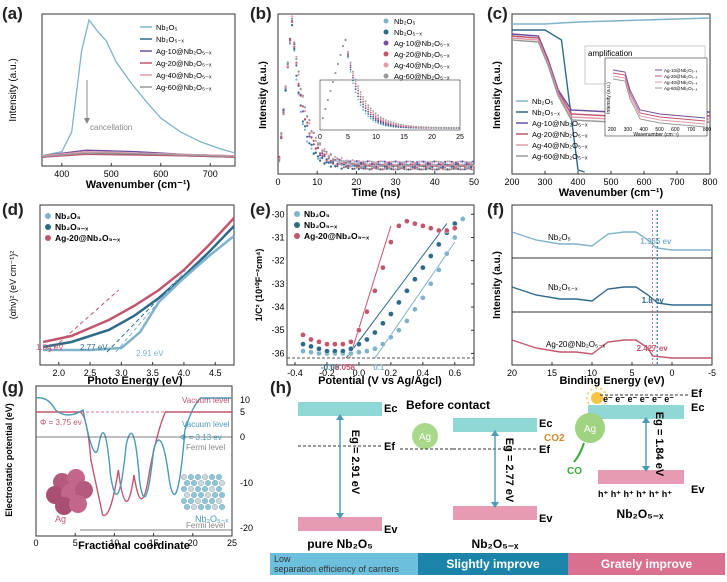  Describe the element at coordinates (709, 182) in the screenshot. I see `panel-c-tick-label: 800` at that location.